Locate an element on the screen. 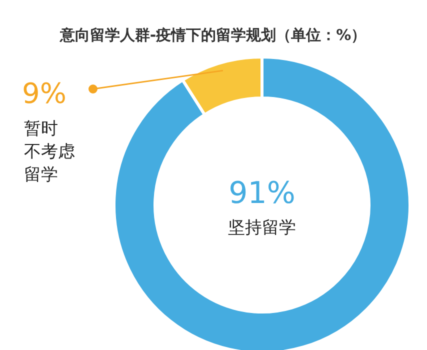 The height and width of the screenshot is (350, 427). data-label: 9% is located at coordinates (44, 93).